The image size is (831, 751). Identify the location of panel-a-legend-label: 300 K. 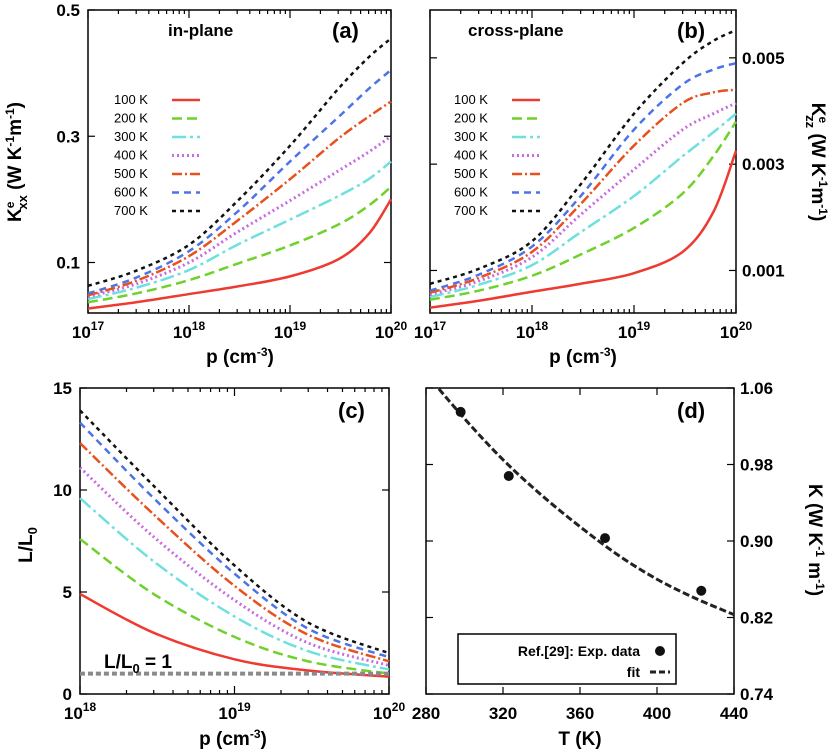
(131, 136).